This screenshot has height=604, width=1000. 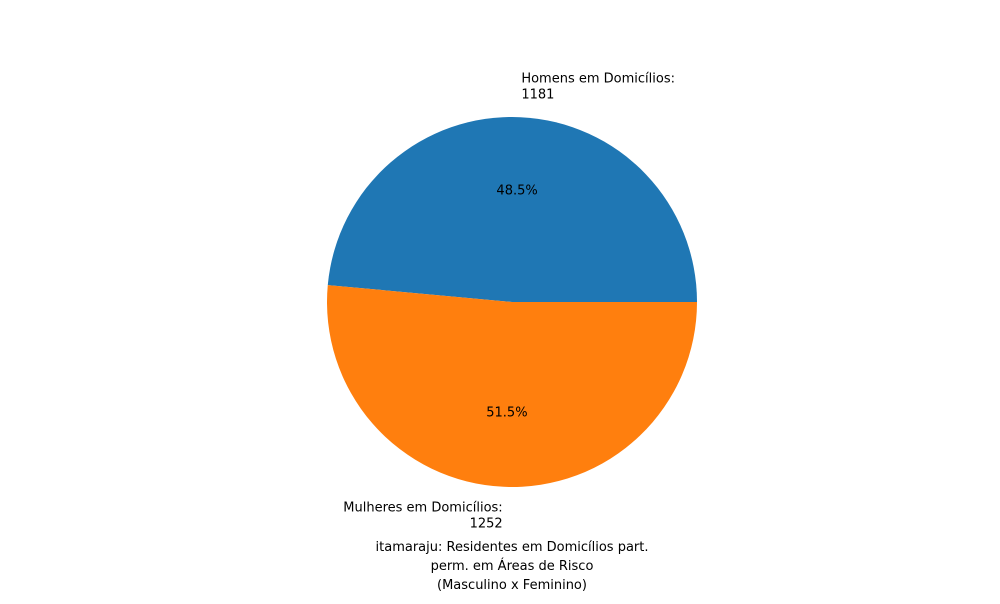 What do you see at coordinates (598, 87) in the screenshot?
I see `pie-category-label-0: Homens em Domicílios: 1181` at bounding box center [598, 87].